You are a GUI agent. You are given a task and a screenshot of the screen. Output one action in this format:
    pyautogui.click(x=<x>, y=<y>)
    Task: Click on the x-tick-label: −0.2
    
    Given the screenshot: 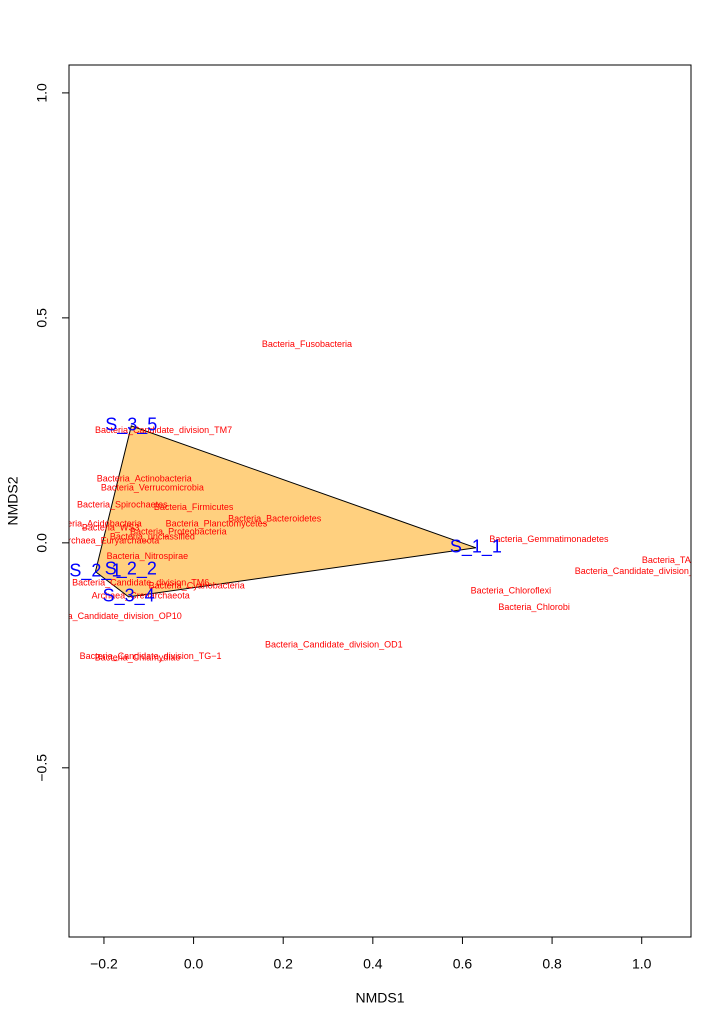 What is the action you would take?
    pyautogui.click(x=104, y=964)
    